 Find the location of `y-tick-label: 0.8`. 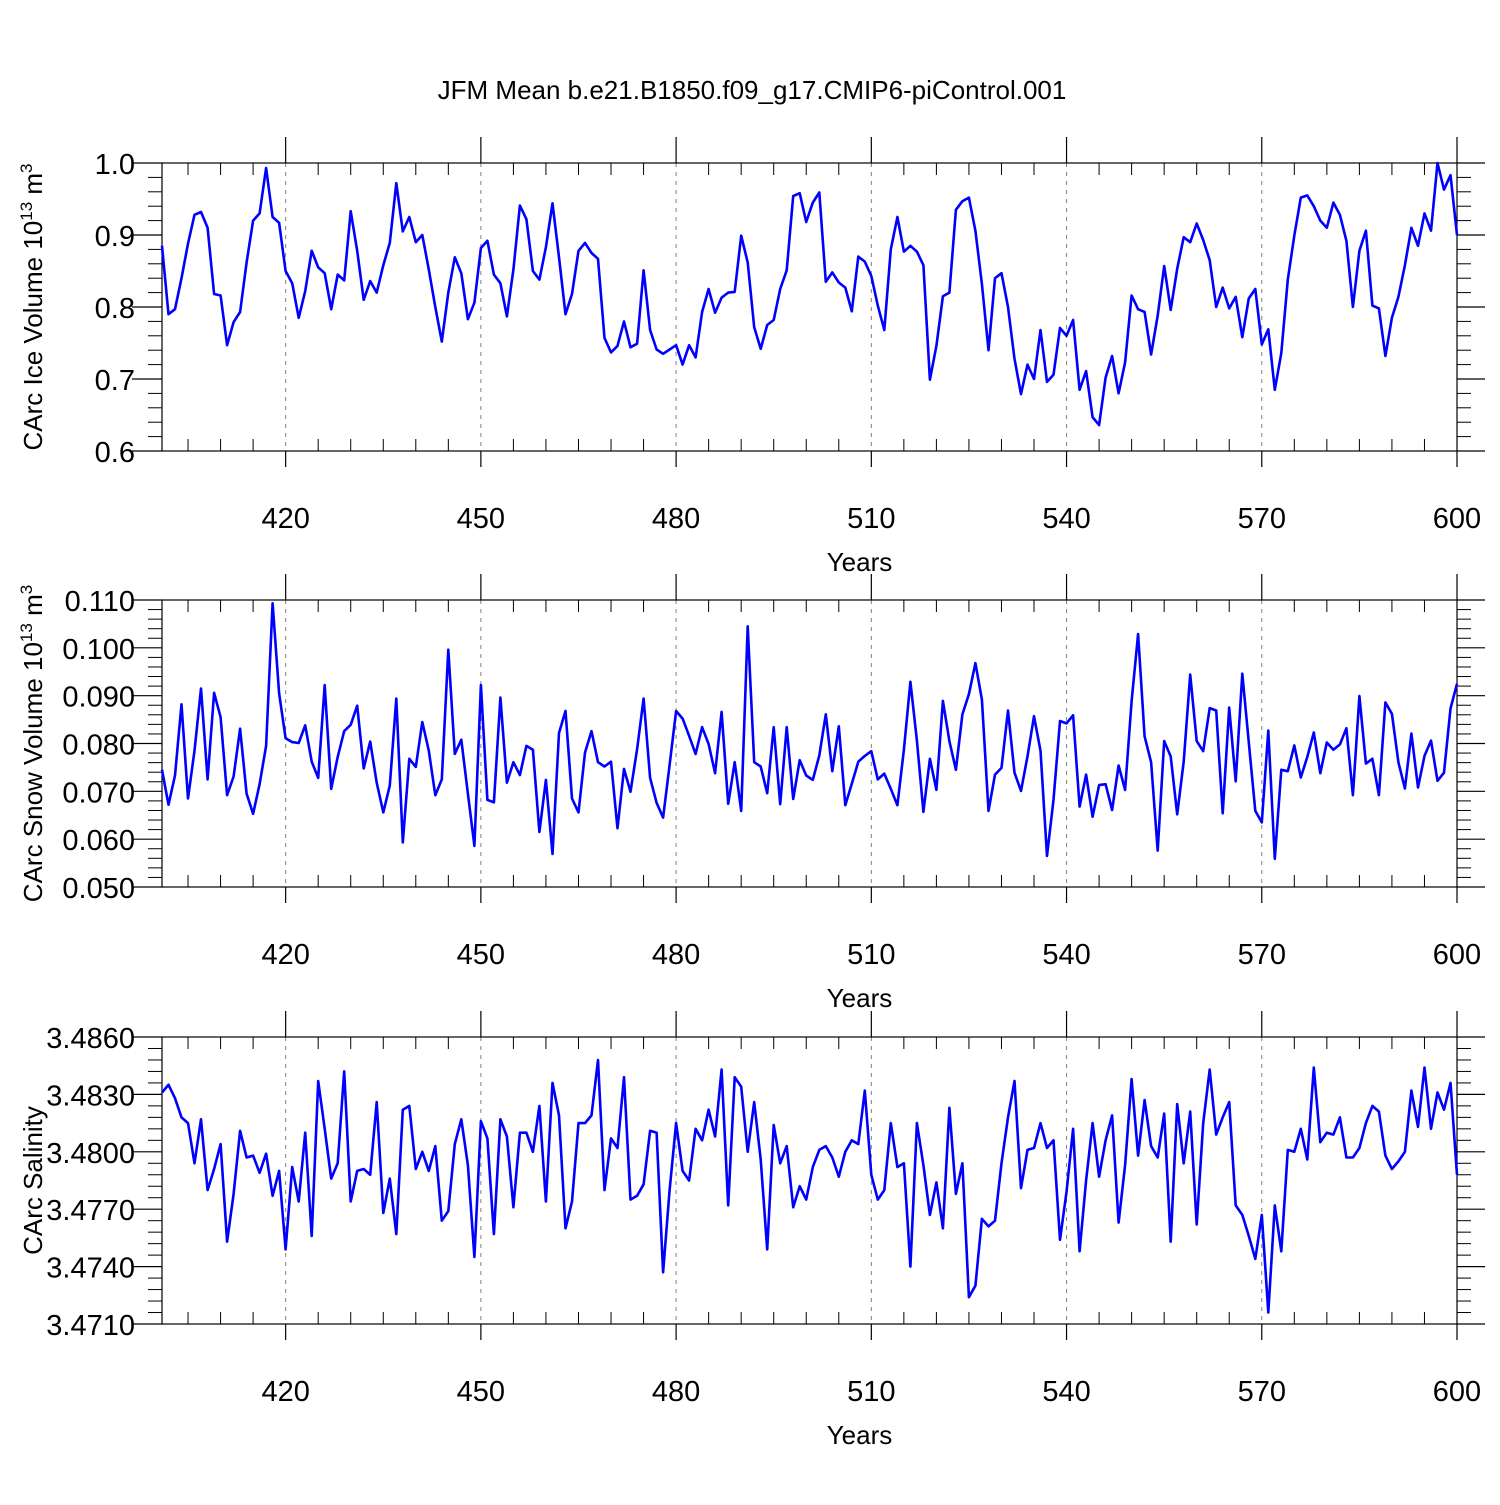

y-tick-label: 0.8 is located at coordinates (115, 309).